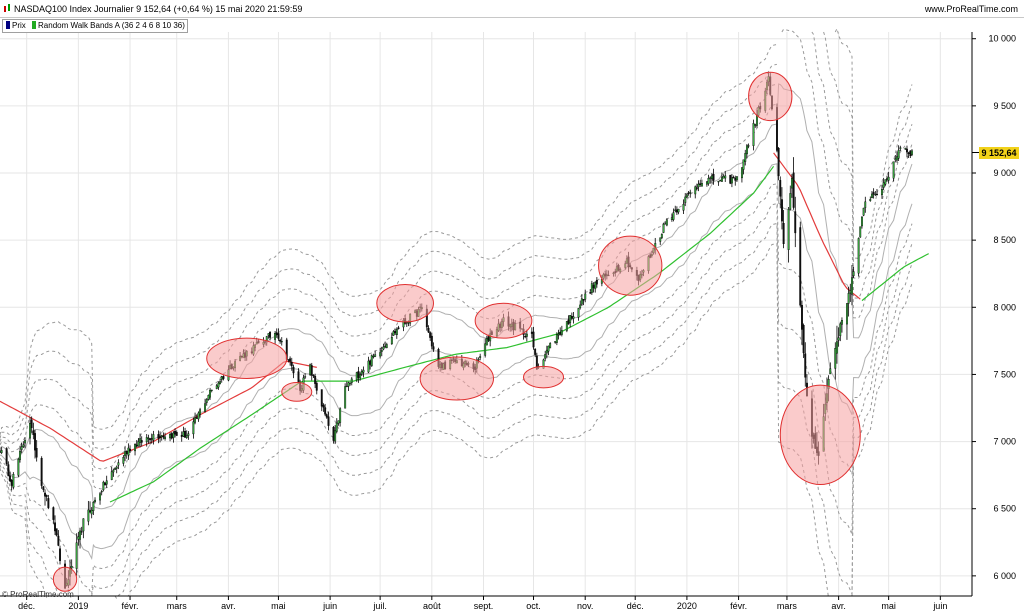 The height and width of the screenshot is (614, 1024). I want to click on candle-icon, so click(7, 8).